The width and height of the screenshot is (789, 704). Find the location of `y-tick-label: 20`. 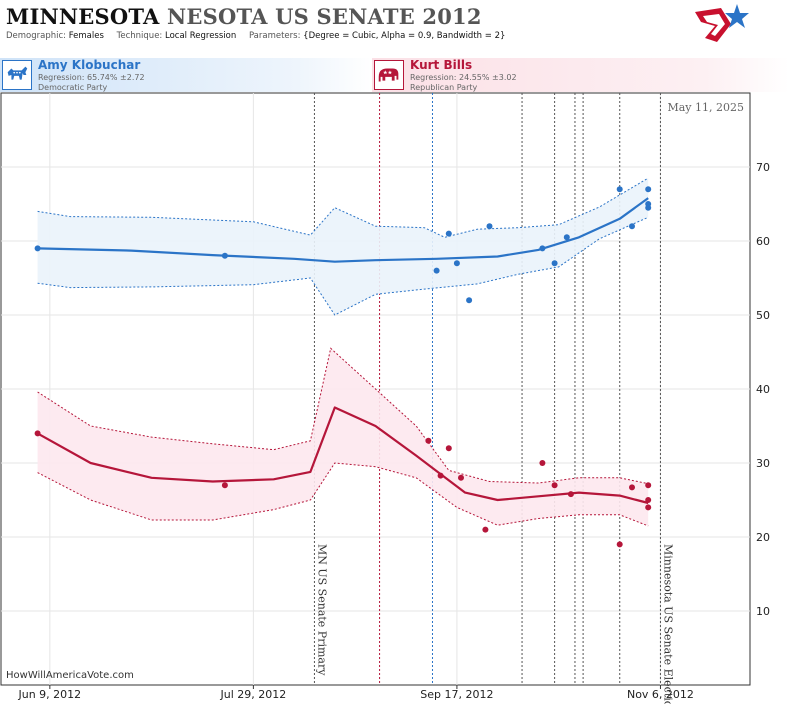

y-tick-label: 20 is located at coordinates (763, 537).